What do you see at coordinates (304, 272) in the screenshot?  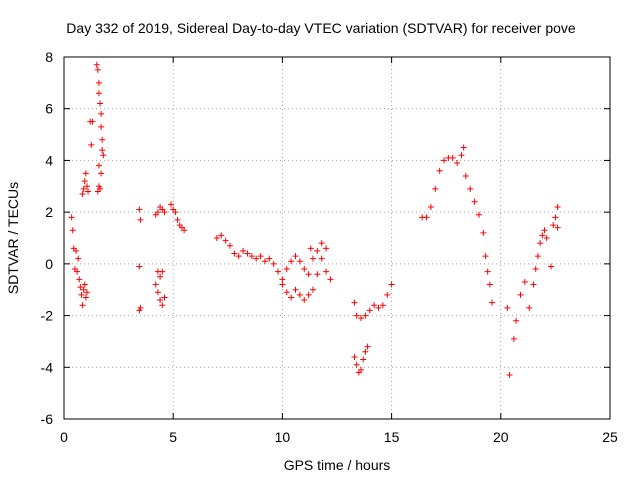 I see `data-segment-seg9` at bounding box center [304, 272].